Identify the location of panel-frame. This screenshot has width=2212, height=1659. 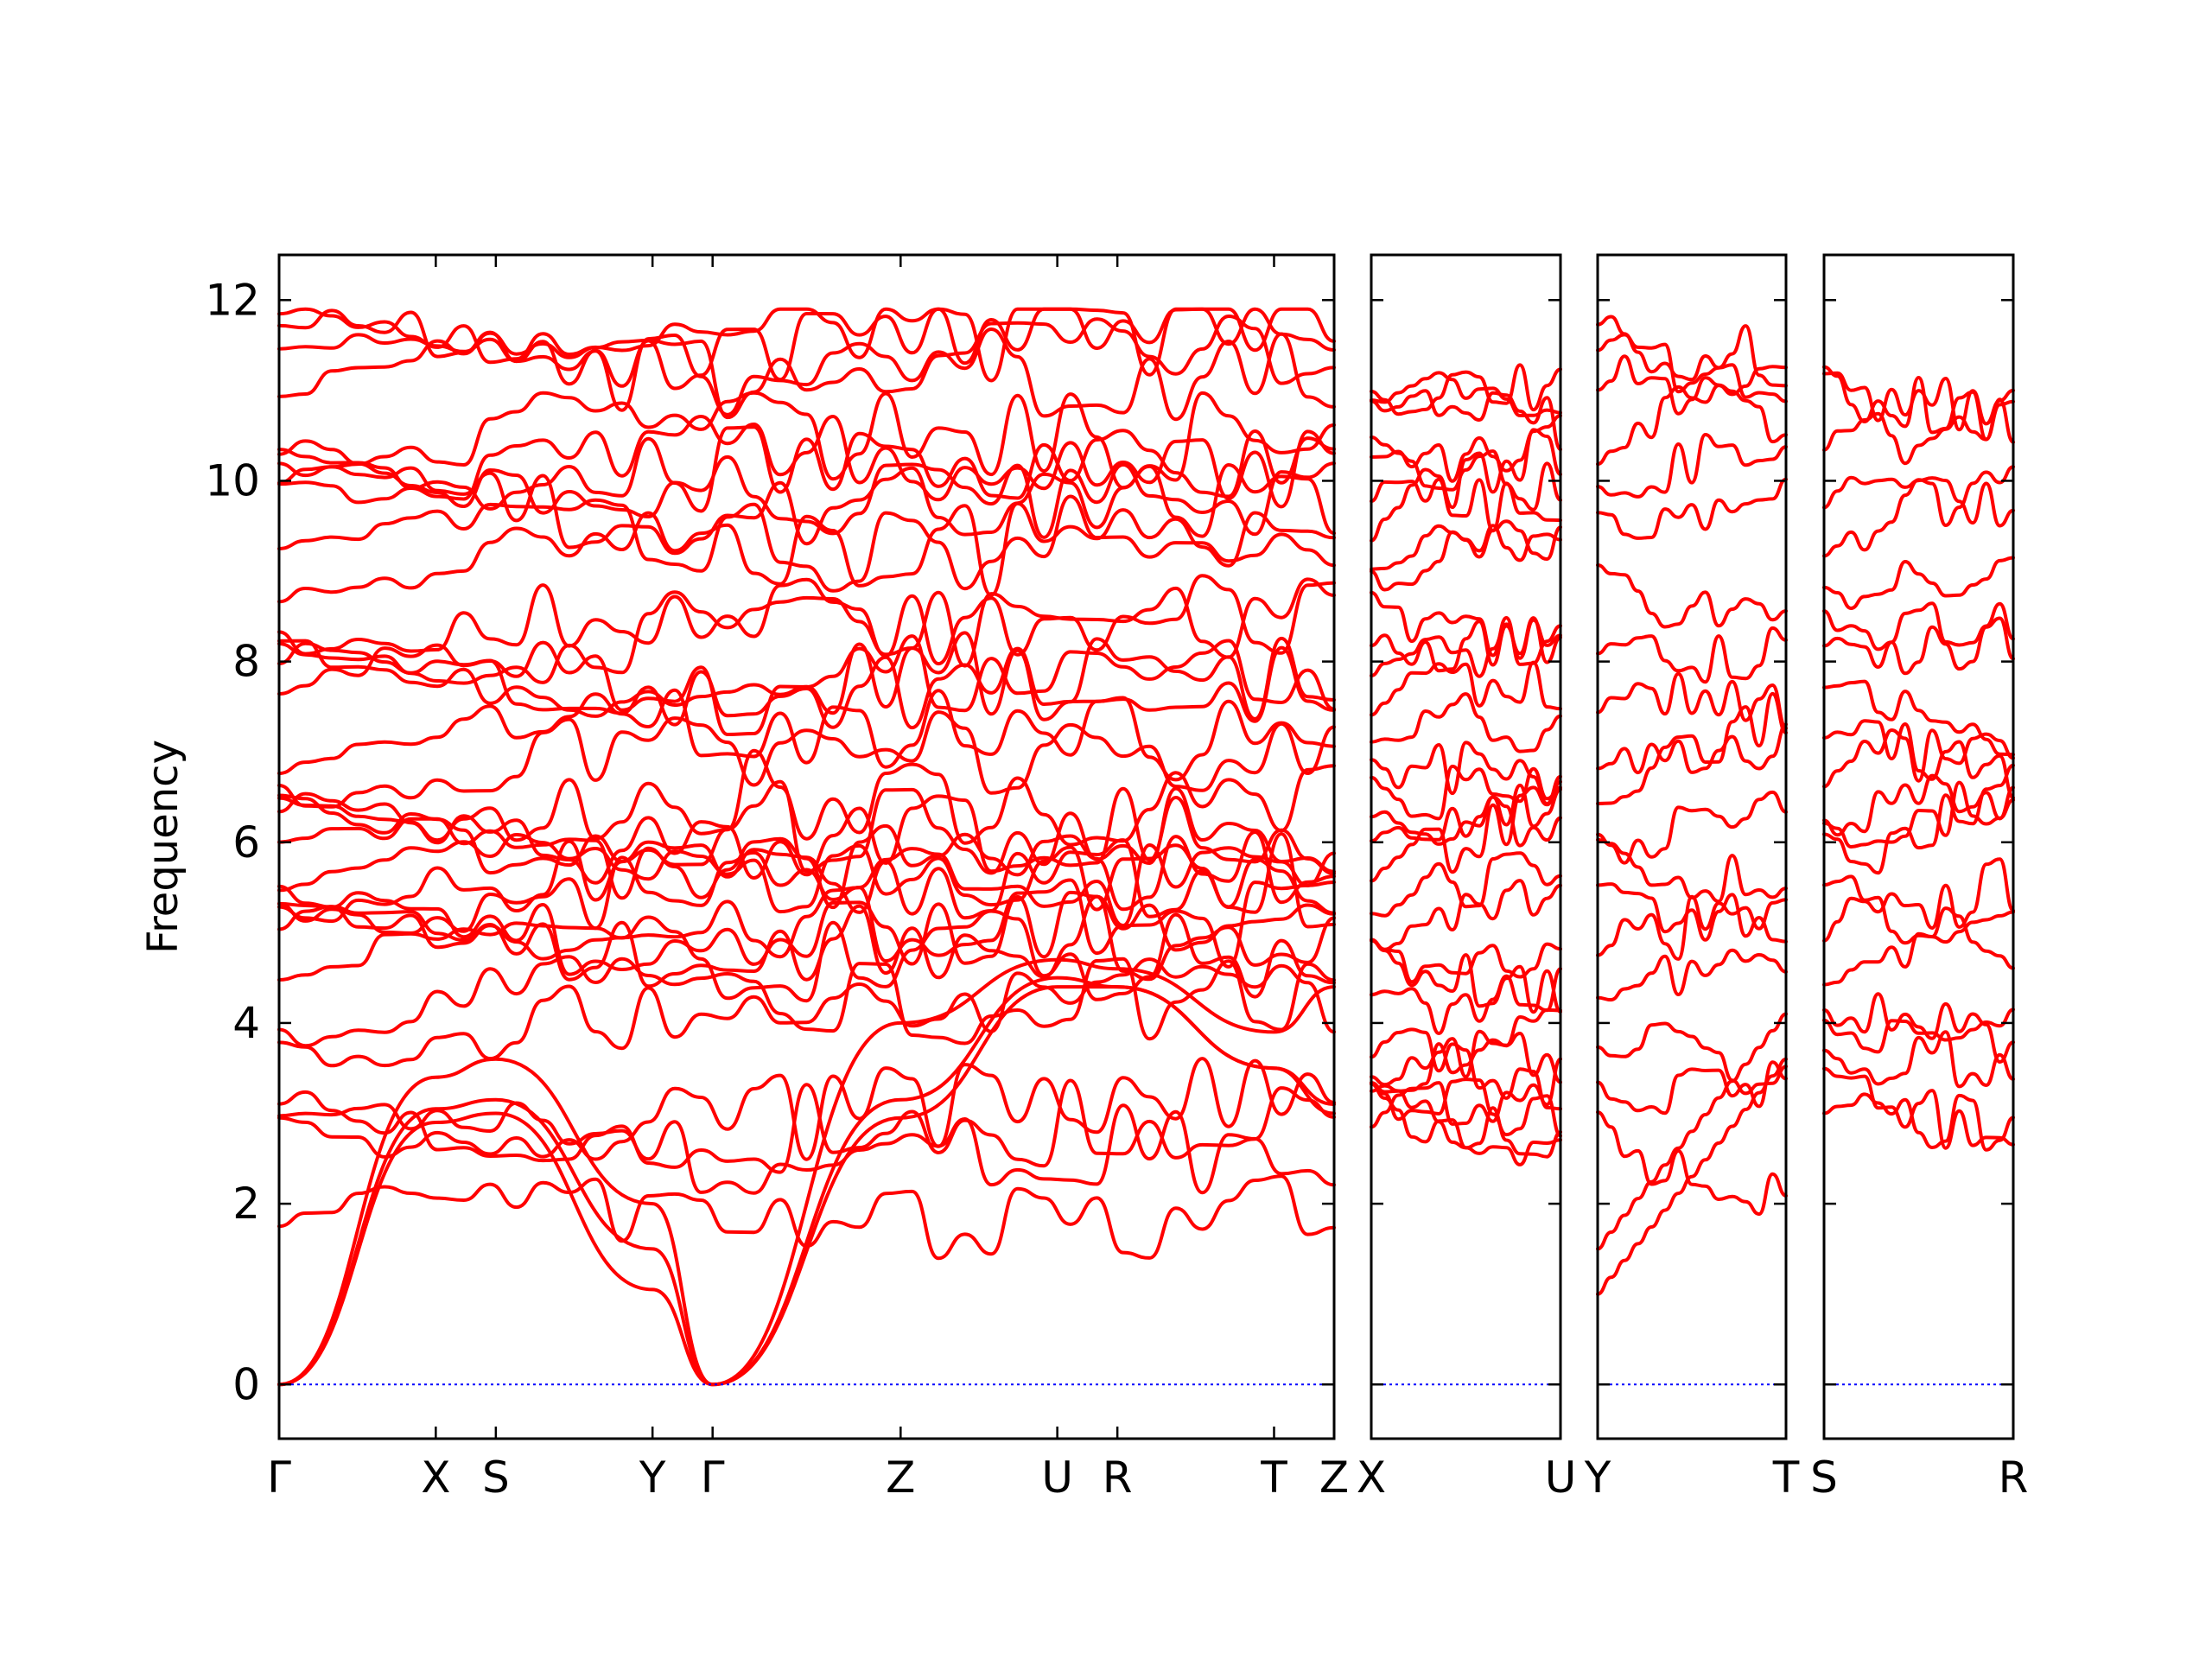
(1918, 846).